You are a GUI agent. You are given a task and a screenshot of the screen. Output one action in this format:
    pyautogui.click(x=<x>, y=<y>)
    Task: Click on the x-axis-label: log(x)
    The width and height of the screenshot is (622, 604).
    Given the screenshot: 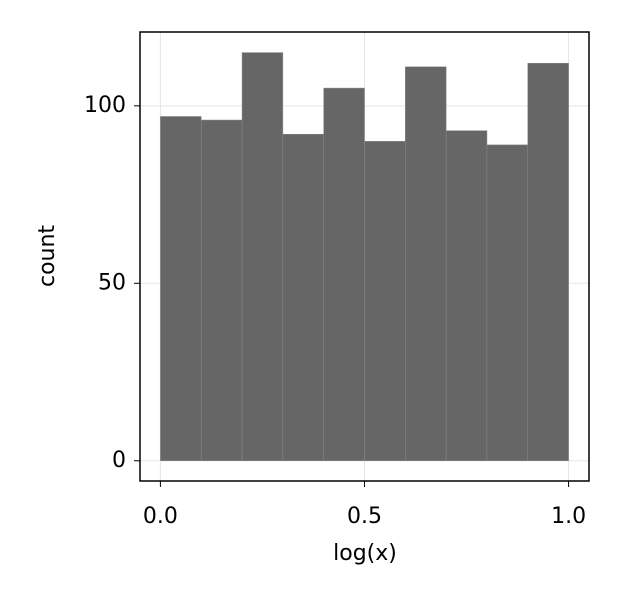 What is the action you would take?
    pyautogui.click(x=365, y=553)
    